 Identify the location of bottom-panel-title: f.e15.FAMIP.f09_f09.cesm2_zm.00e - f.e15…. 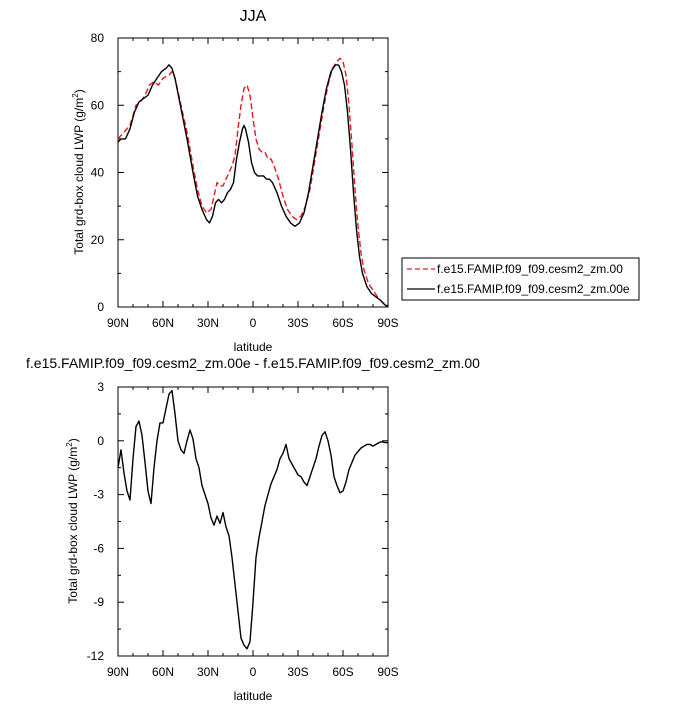
(253, 363).